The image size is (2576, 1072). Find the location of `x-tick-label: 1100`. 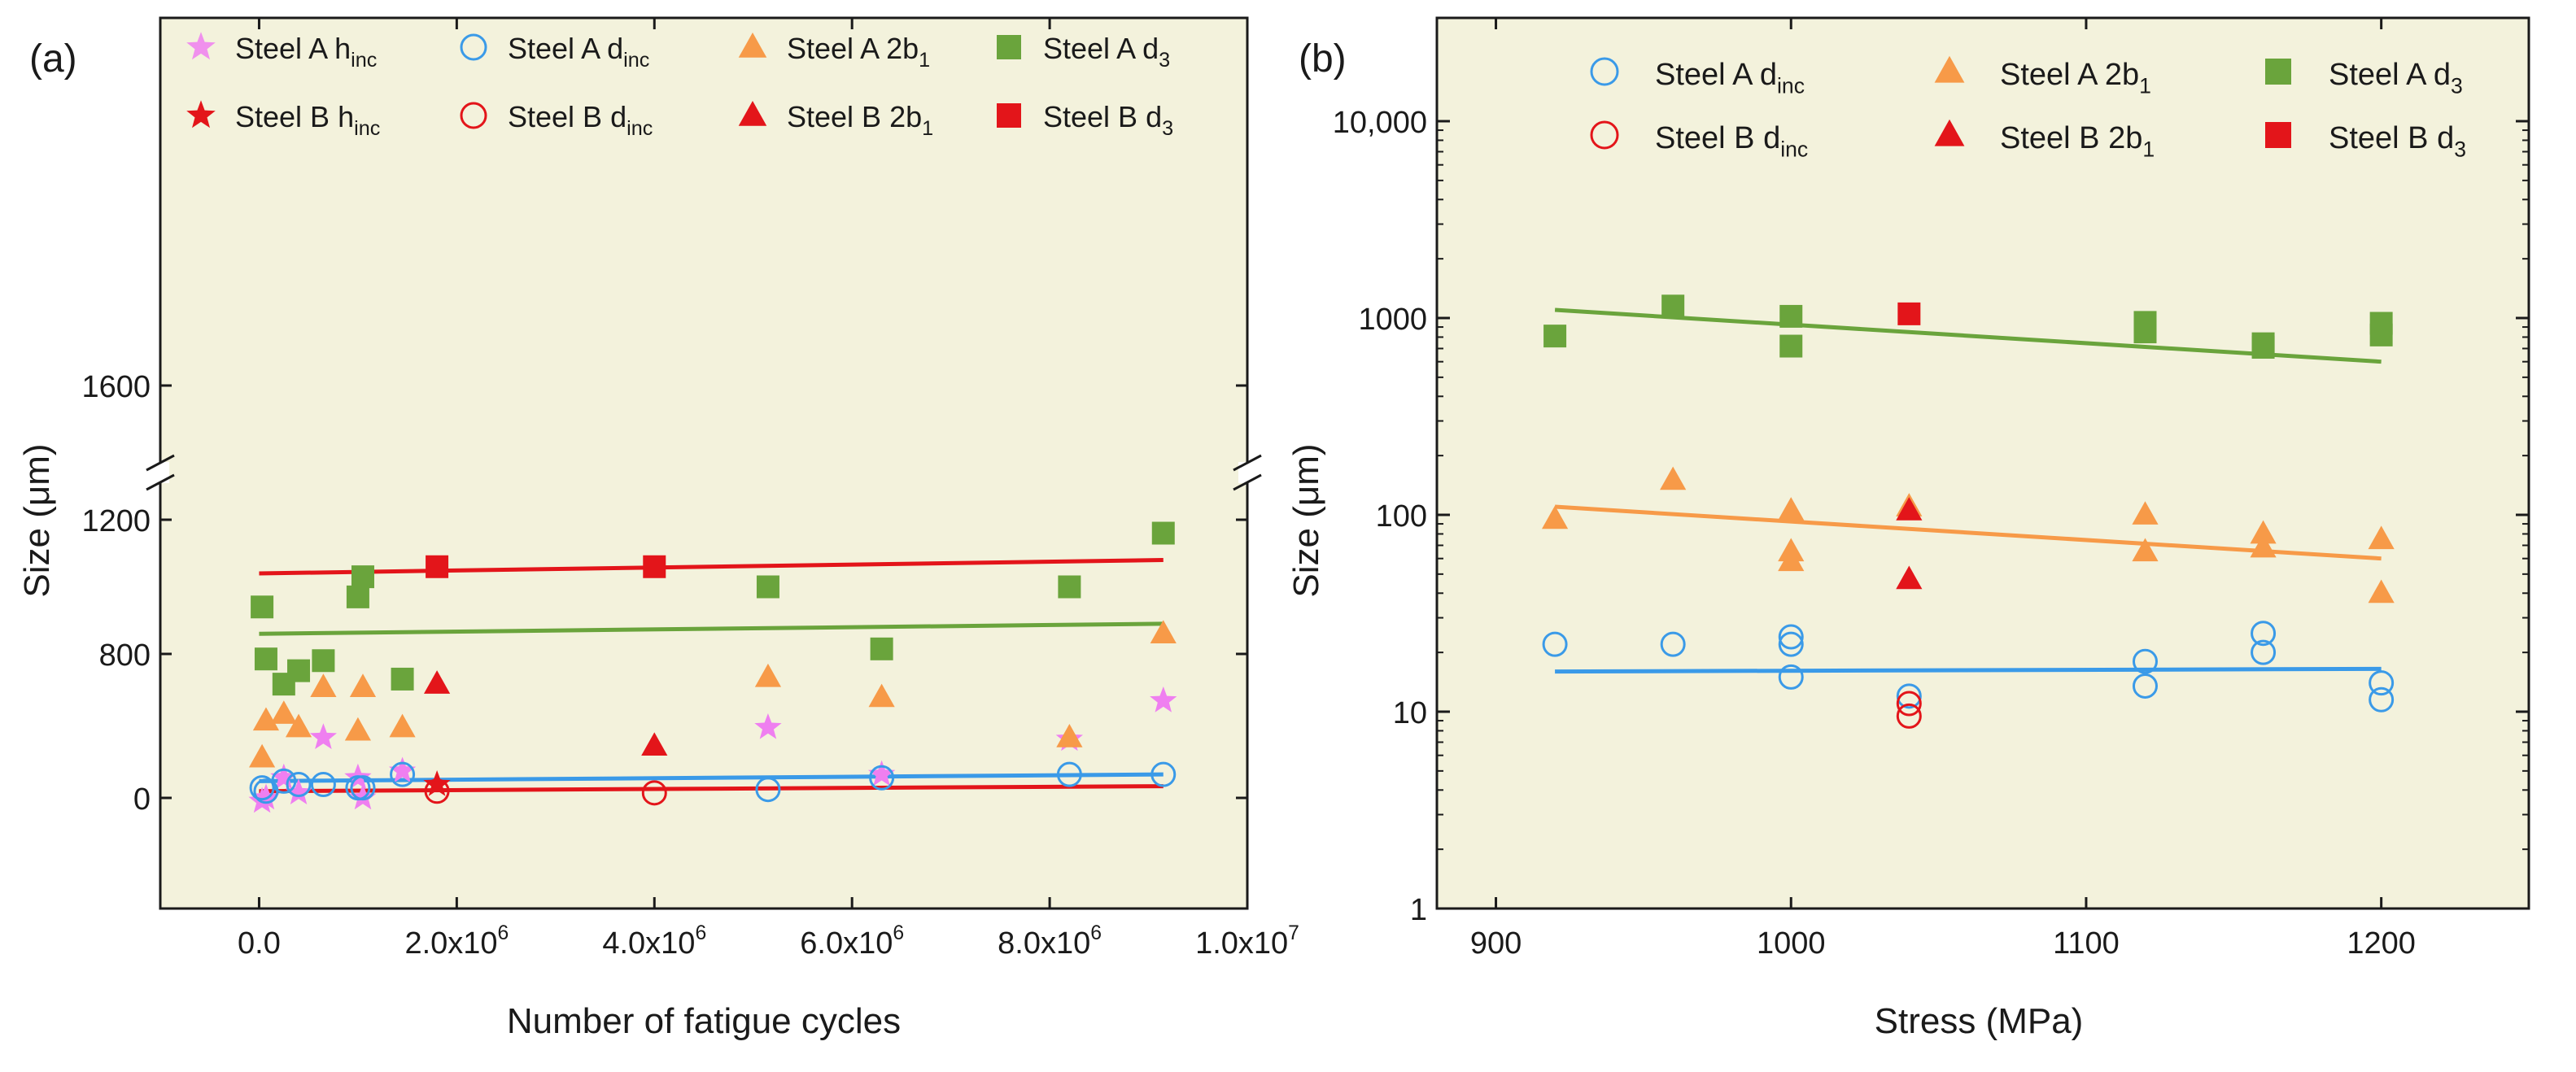

x-tick-label: 1100 is located at coordinates (2086, 943).